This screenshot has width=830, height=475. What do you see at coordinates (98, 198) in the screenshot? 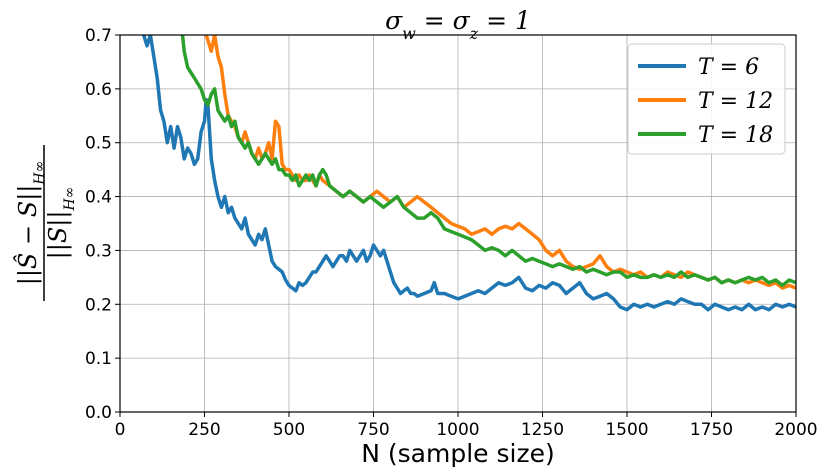
I see `y-tick-label: 0.4` at bounding box center [98, 198].